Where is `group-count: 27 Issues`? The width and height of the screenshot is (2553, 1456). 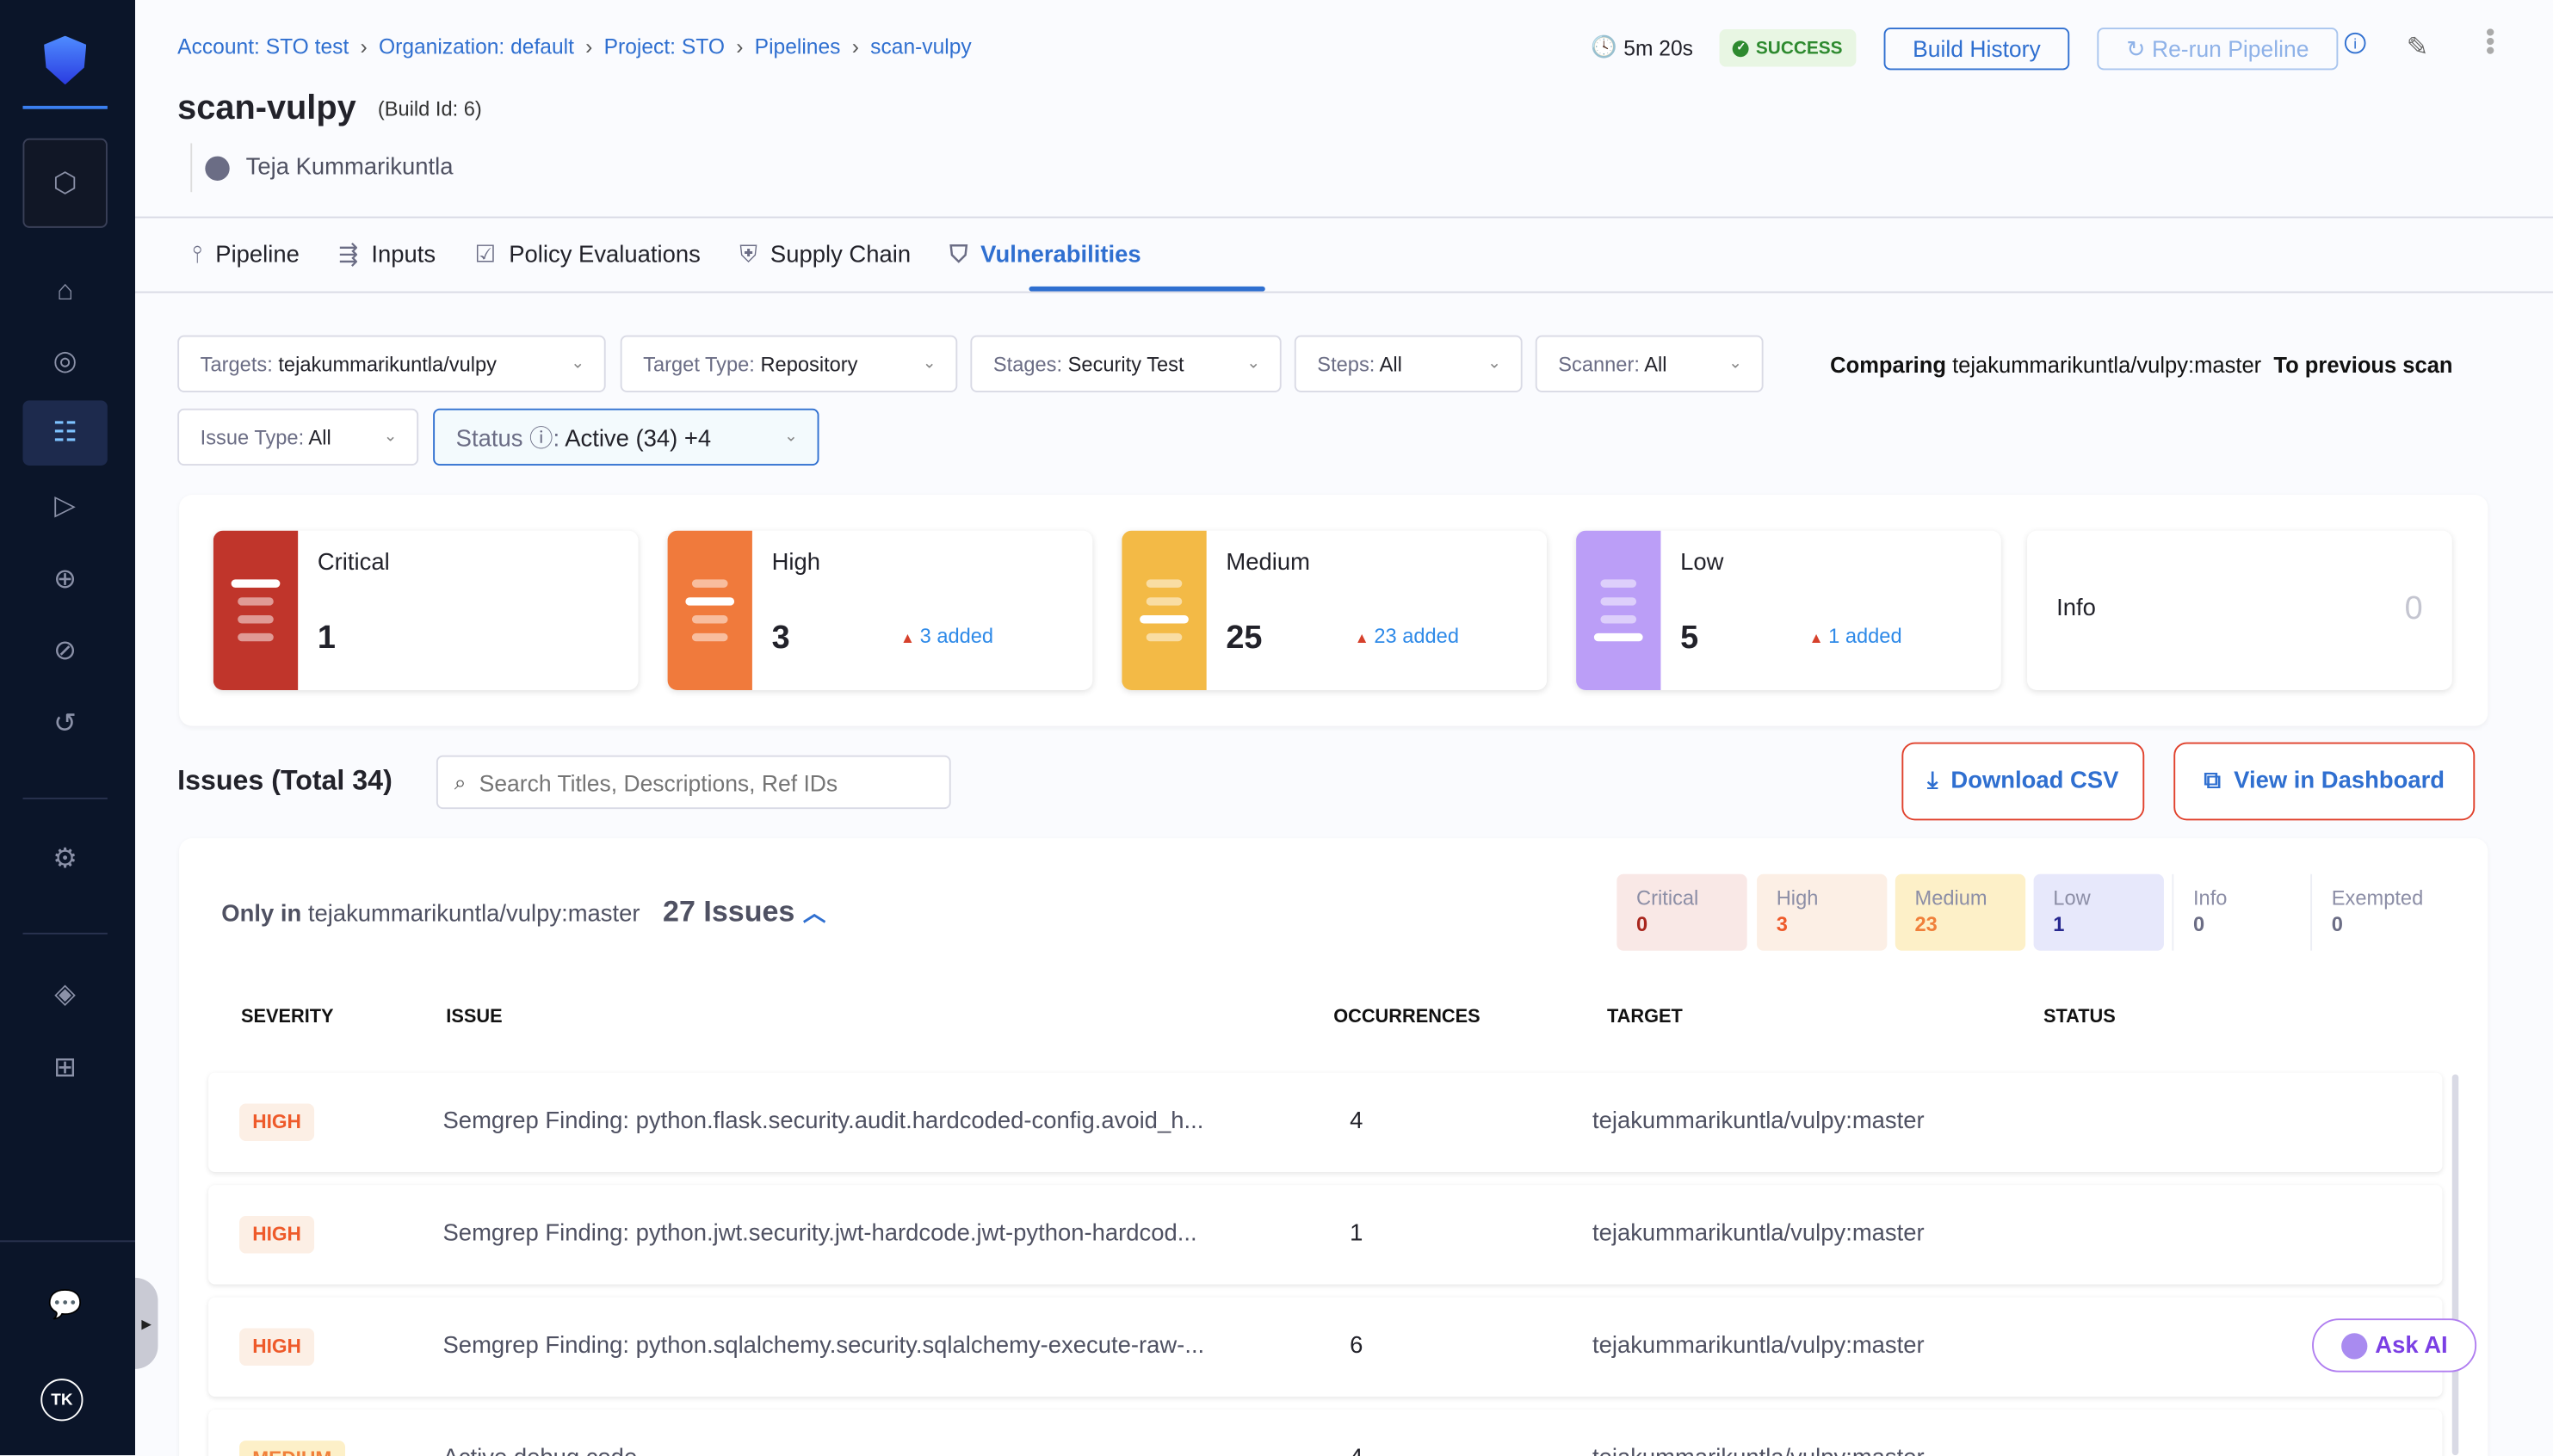
group-count: 27 Issues is located at coordinates (729, 912).